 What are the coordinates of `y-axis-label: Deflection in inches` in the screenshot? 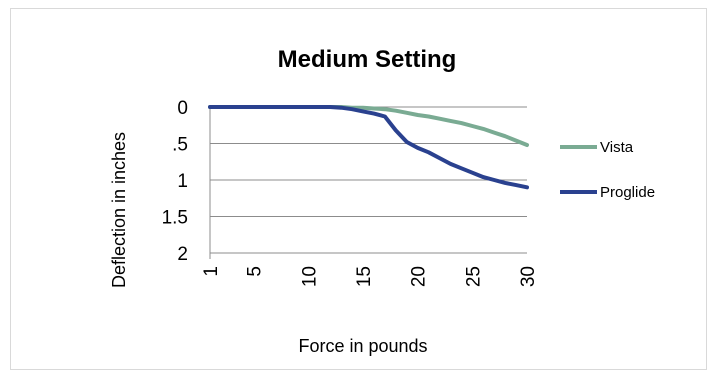 It's located at (119, 210).